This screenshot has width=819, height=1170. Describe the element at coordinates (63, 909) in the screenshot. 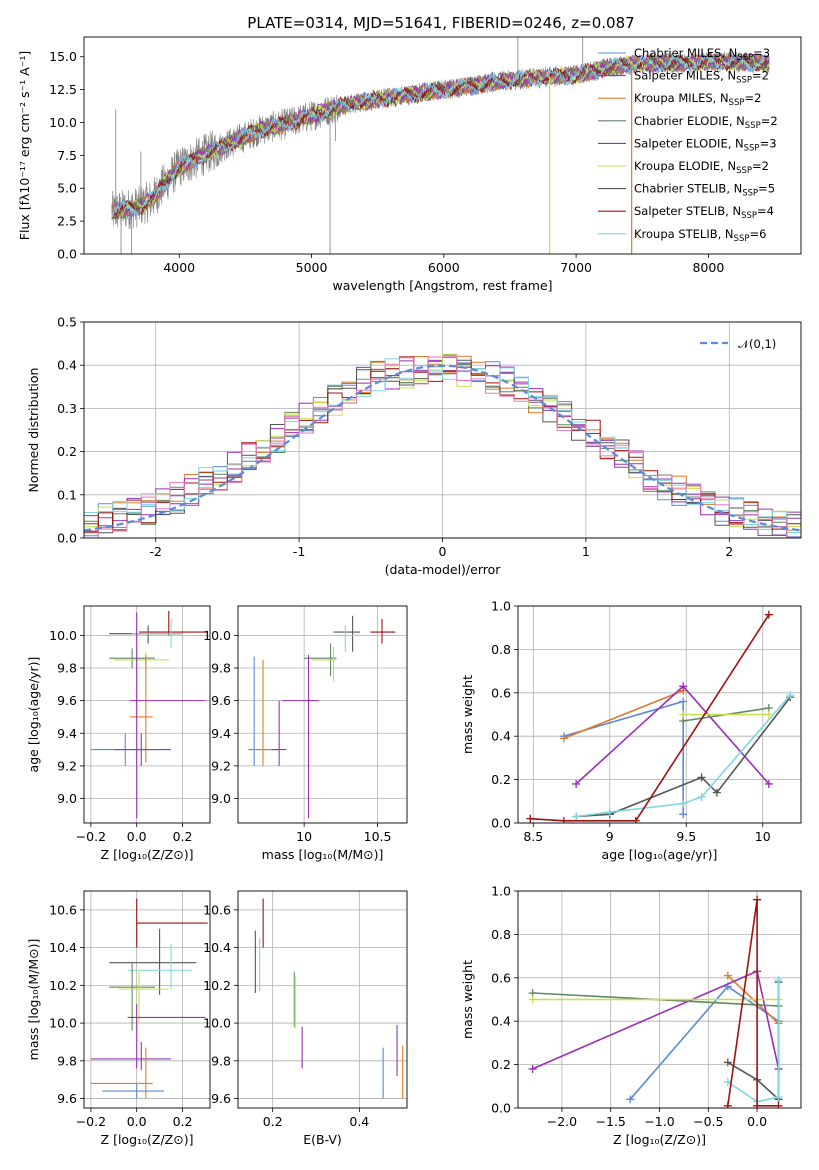

I see `mass_vs_z-ytick-label: 10.6` at that location.